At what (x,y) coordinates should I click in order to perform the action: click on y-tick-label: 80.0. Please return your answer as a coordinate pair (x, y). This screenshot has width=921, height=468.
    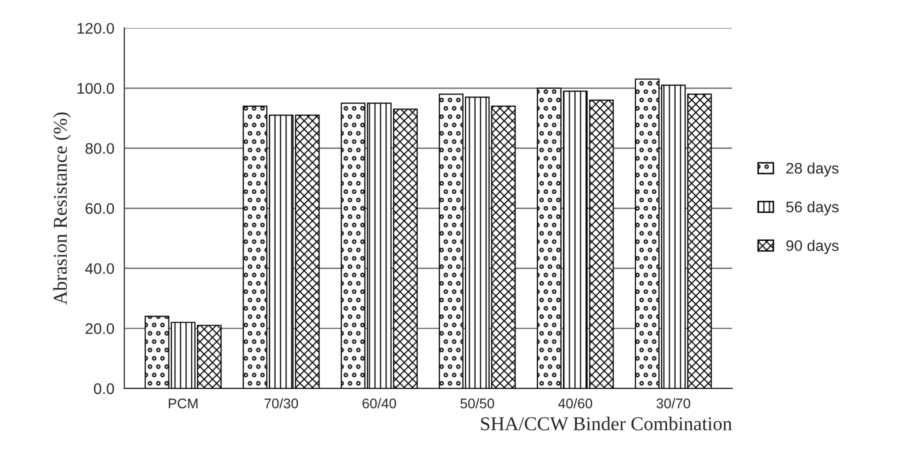
    Looking at the image, I should click on (100, 148).